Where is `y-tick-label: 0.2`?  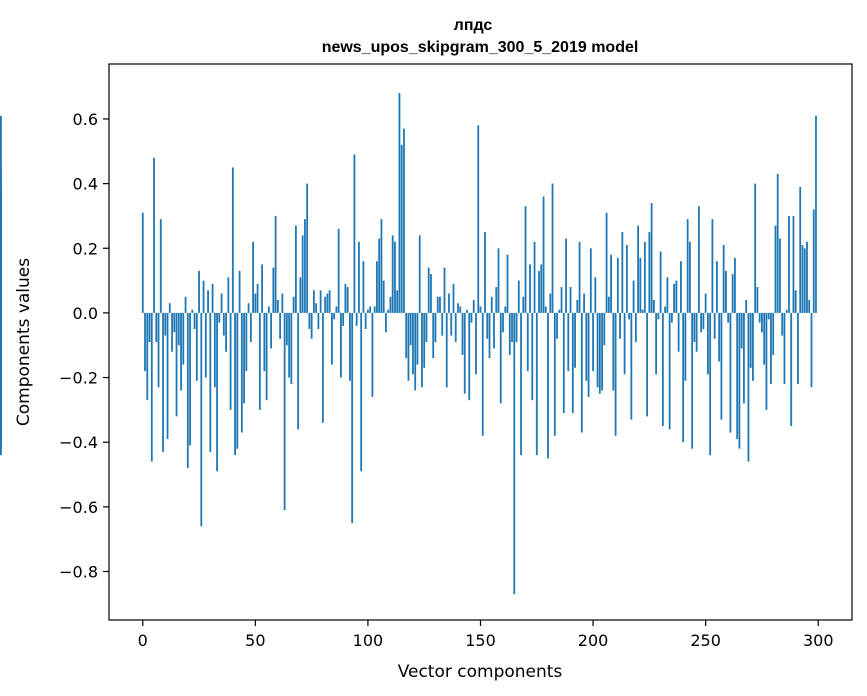
y-tick-label: 0.2 is located at coordinates (85, 248).